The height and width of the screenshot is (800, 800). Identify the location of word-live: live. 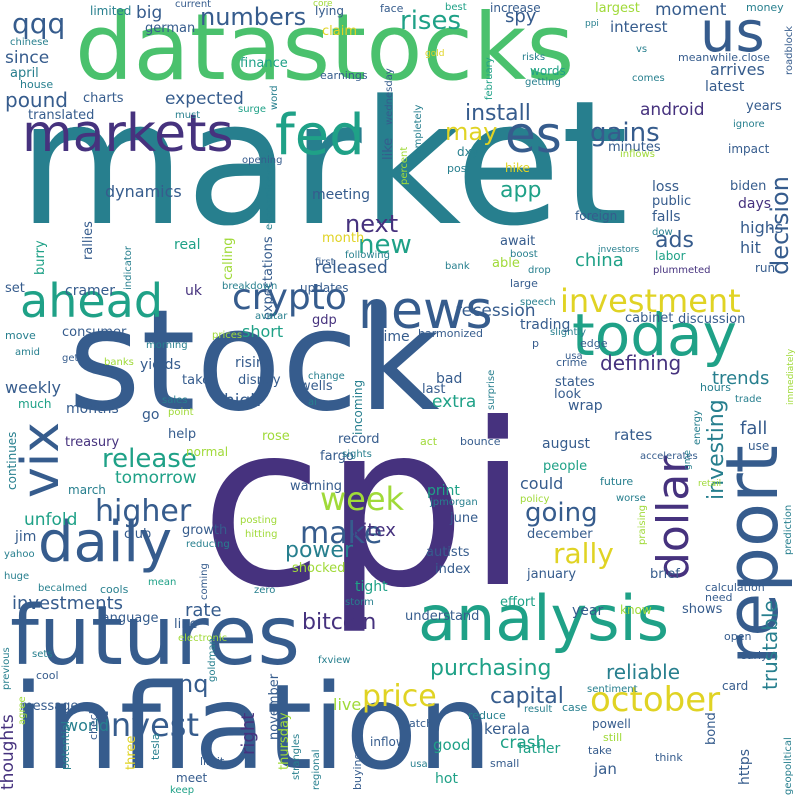
(347, 704).